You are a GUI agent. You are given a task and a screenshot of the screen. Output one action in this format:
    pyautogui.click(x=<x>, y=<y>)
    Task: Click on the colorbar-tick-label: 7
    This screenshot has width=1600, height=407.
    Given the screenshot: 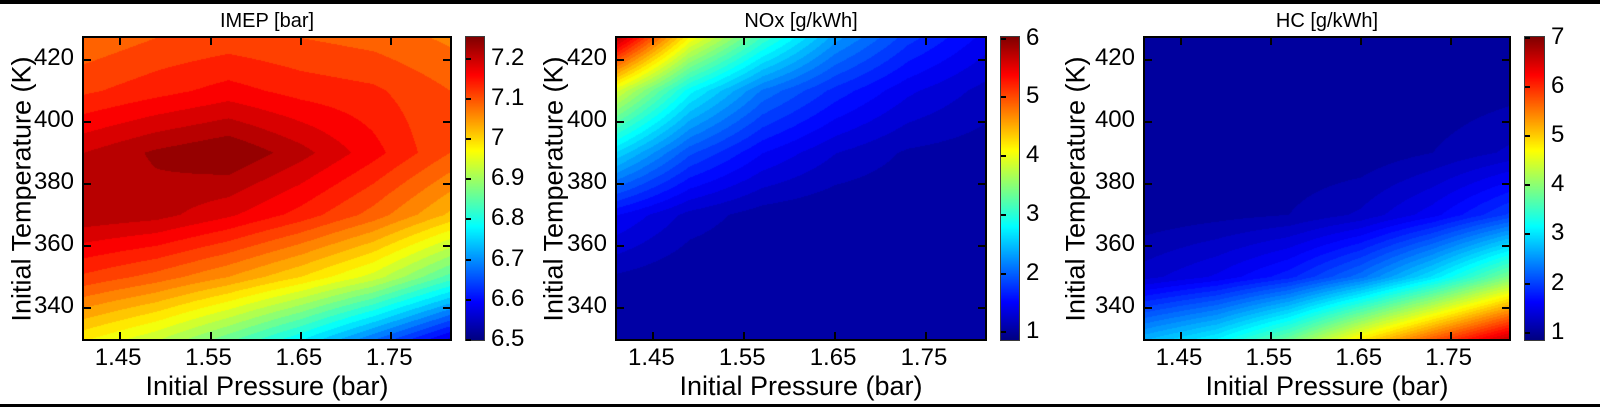 What is the action you would take?
    pyautogui.click(x=498, y=138)
    